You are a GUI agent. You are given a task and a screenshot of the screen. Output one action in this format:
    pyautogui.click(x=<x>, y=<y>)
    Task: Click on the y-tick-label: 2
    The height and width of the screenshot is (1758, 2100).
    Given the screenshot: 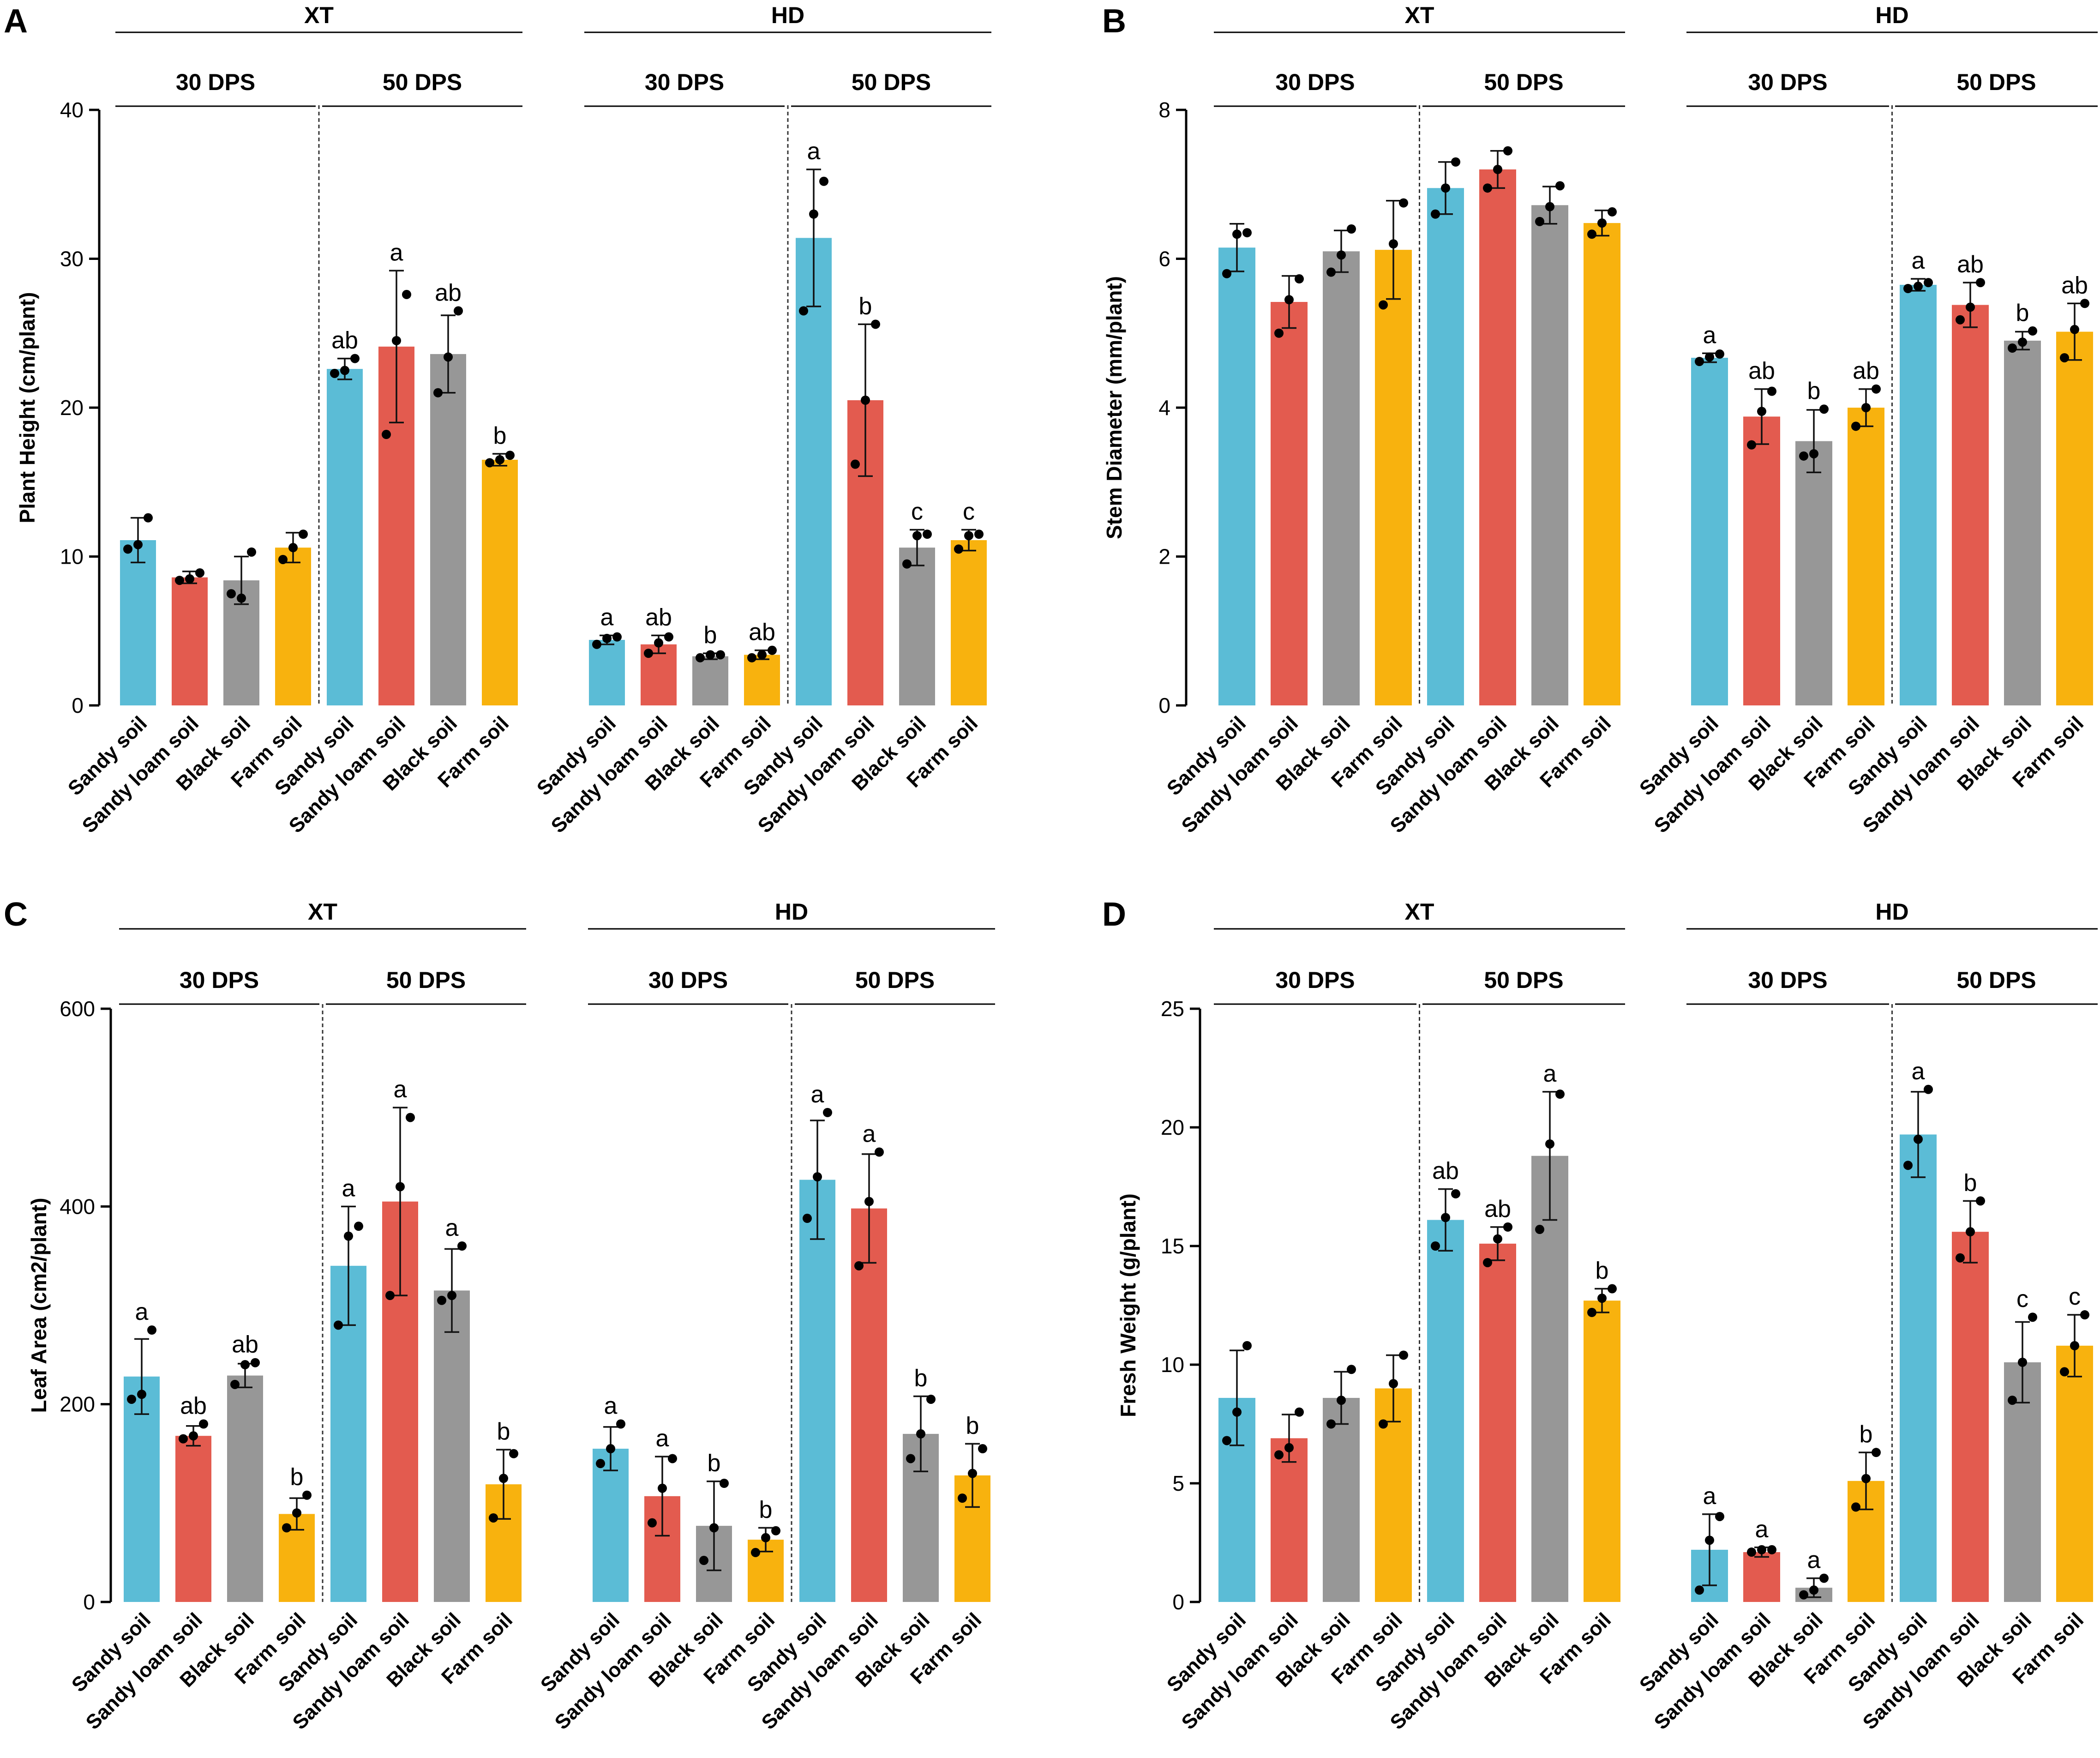 What is the action you would take?
    pyautogui.click(x=1164, y=557)
    